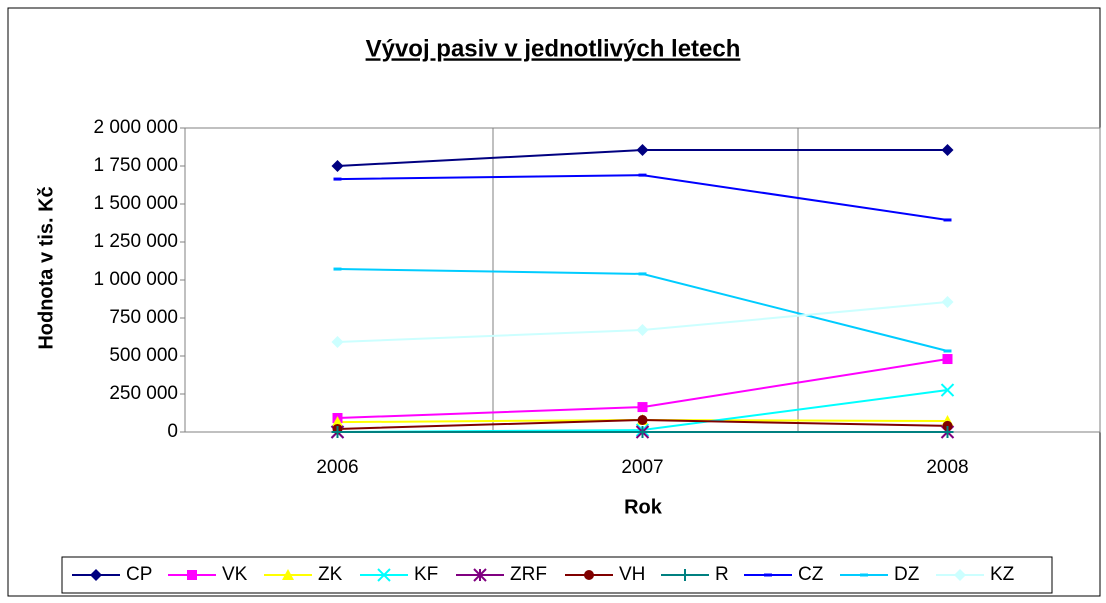  What do you see at coordinates (135, 165) in the screenshot?
I see `y-tick-label: 1 750 000` at bounding box center [135, 165].